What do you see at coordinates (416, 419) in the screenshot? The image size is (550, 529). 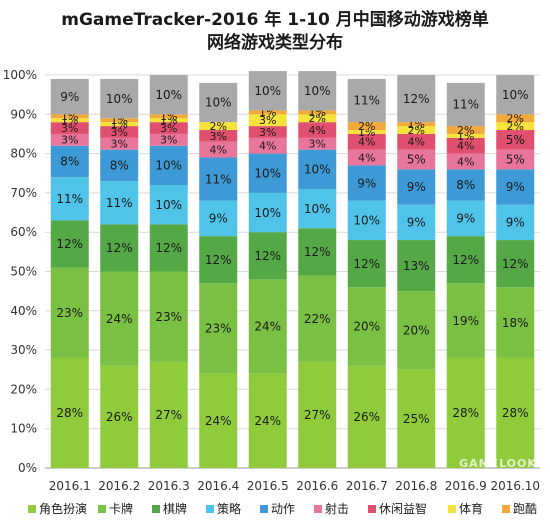 I see `data-label: 25%` at bounding box center [416, 419].